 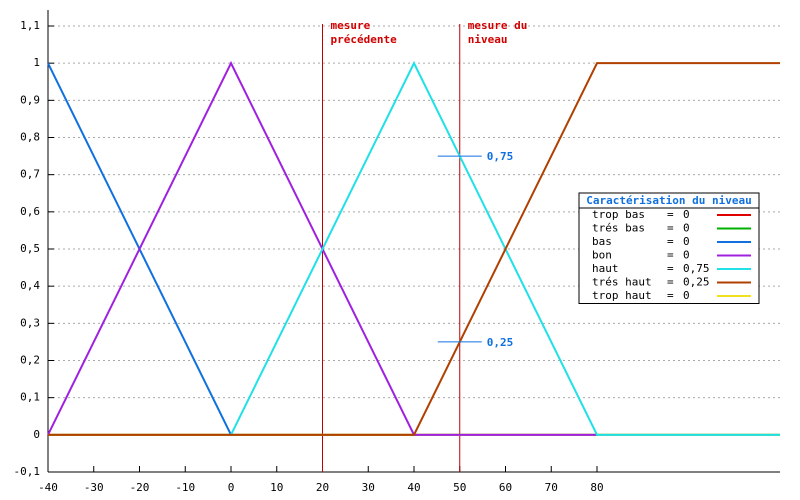 What do you see at coordinates (30, 211) in the screenshot?
I see `y-tick-label: 0,6` at bounding box center [30, 211].